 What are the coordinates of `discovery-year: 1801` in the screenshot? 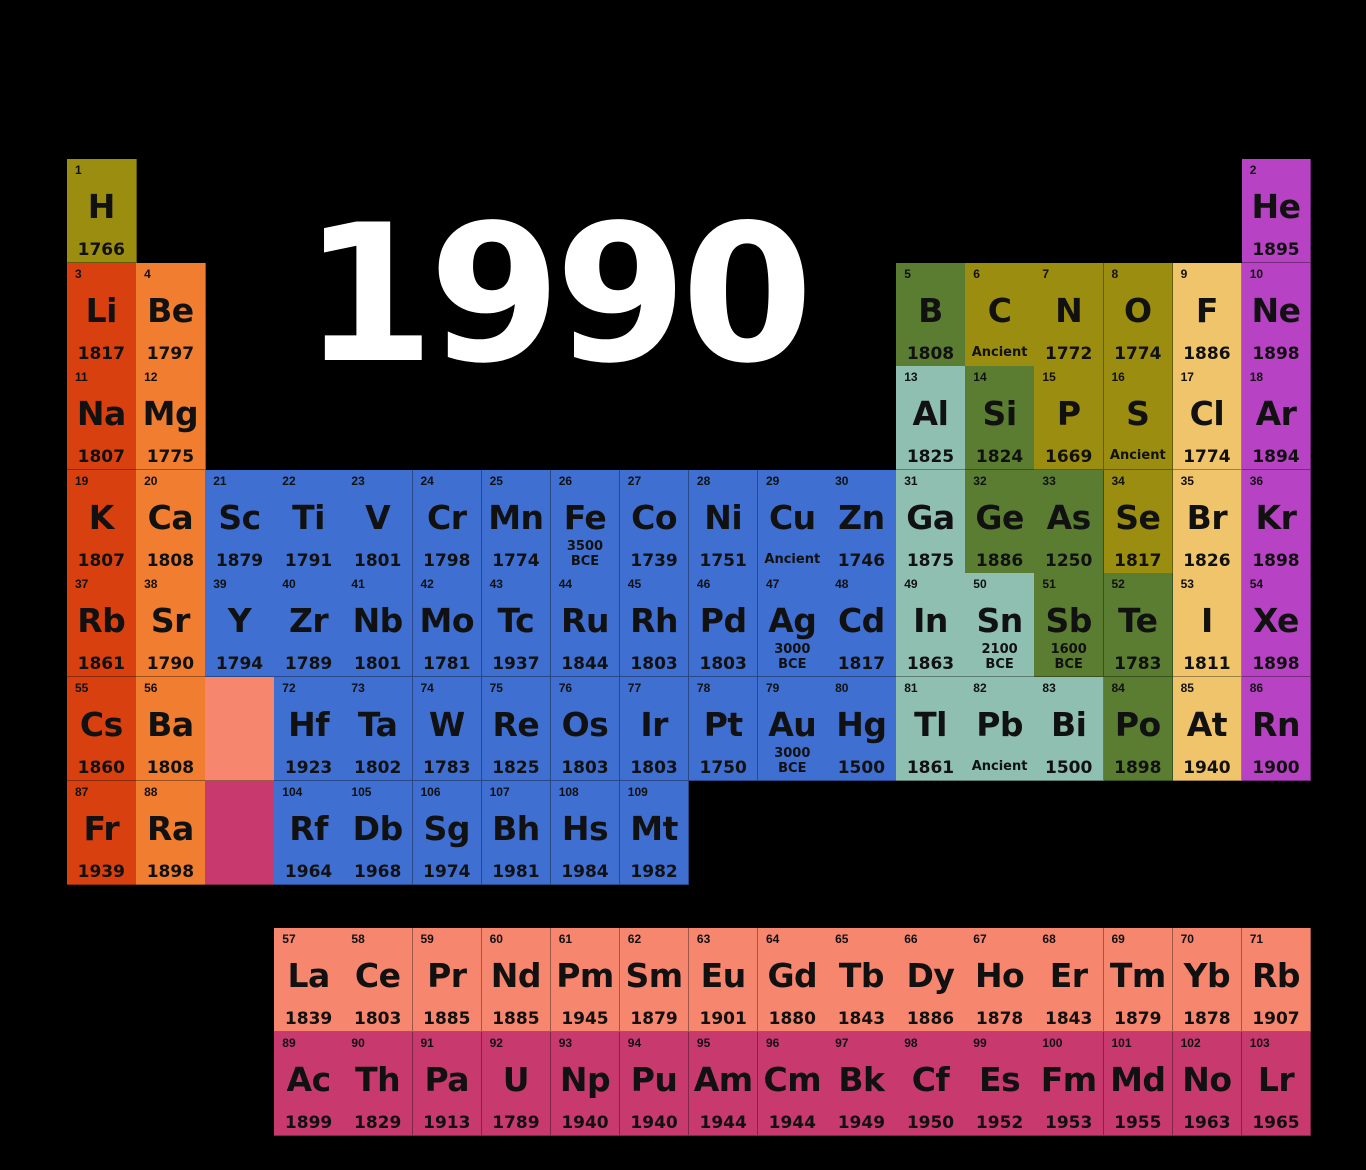 It's located at (378, 560).